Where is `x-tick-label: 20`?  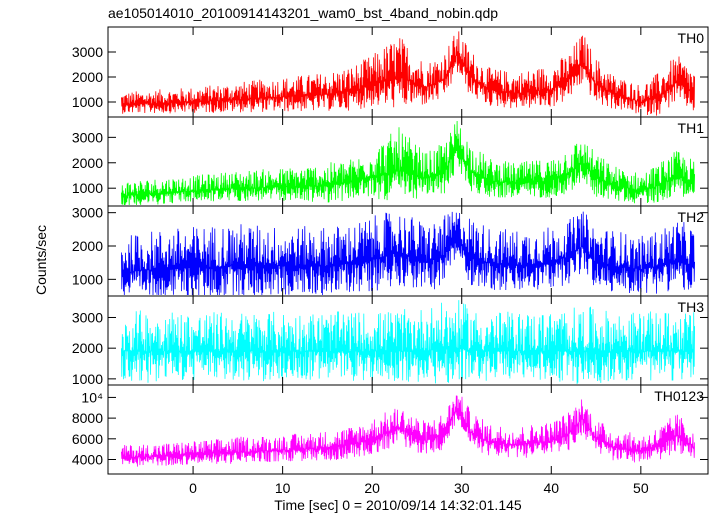 x-tick-label: 20 is located at coordinates (372, 488).